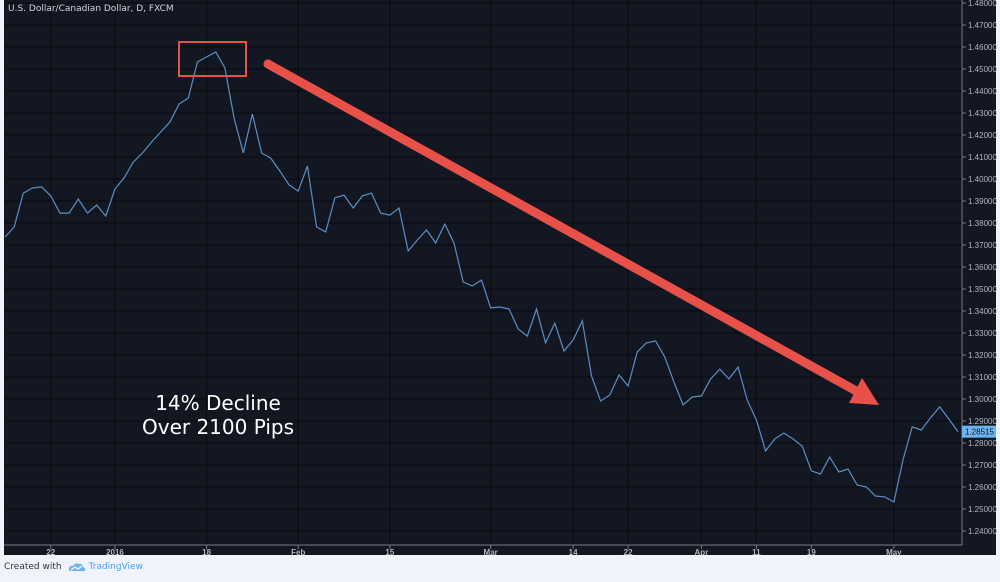 The image size is (1000, 582). Describe the element at coordinates (982, 4) in the screenshot. I see `y-axis-tick-label: 1.48000` at that location.